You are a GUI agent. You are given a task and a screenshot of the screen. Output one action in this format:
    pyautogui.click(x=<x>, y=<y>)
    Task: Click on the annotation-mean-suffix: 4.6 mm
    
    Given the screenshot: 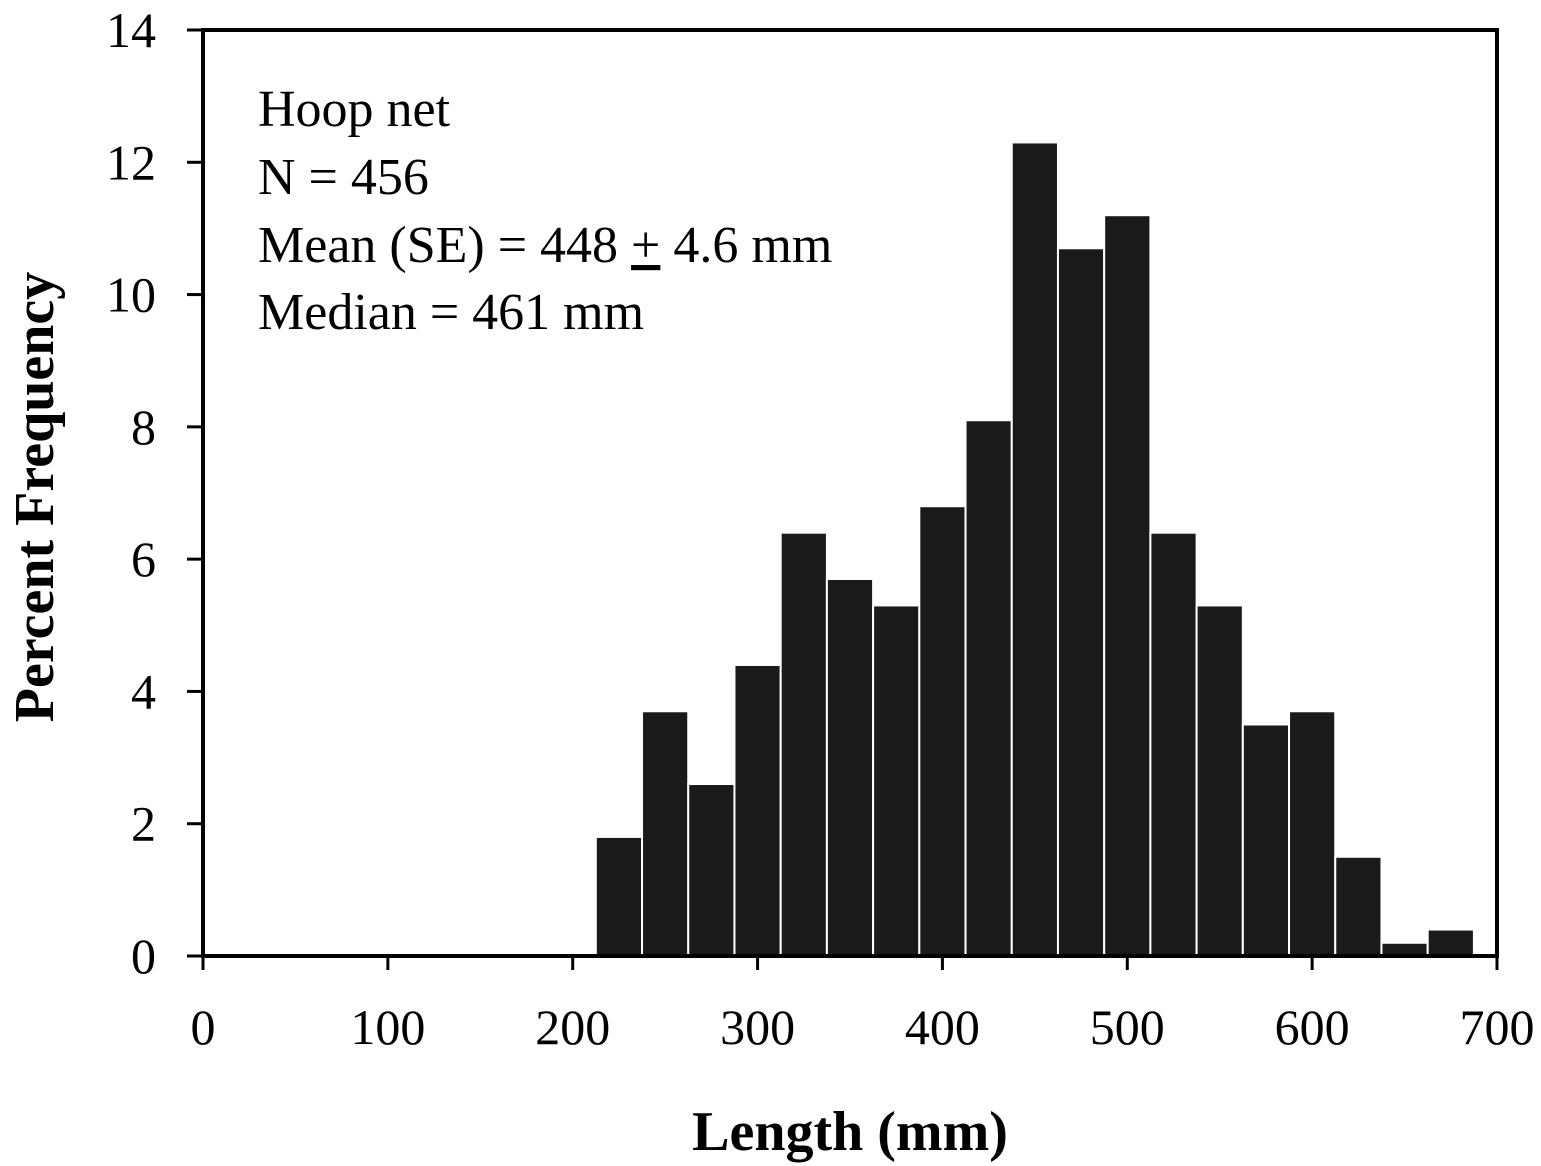 What is the action you would take?
    pyautogui.click(x=746, y=245)
    